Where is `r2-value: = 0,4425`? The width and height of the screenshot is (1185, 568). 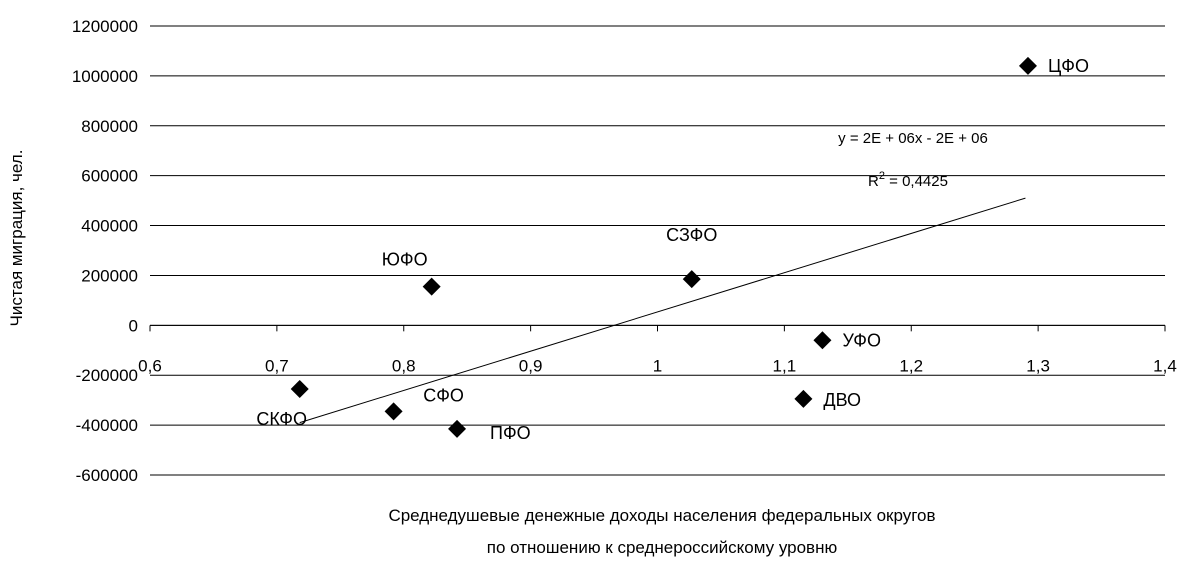
r2-value: = 0,4425 is located at coordinates (916, 181).